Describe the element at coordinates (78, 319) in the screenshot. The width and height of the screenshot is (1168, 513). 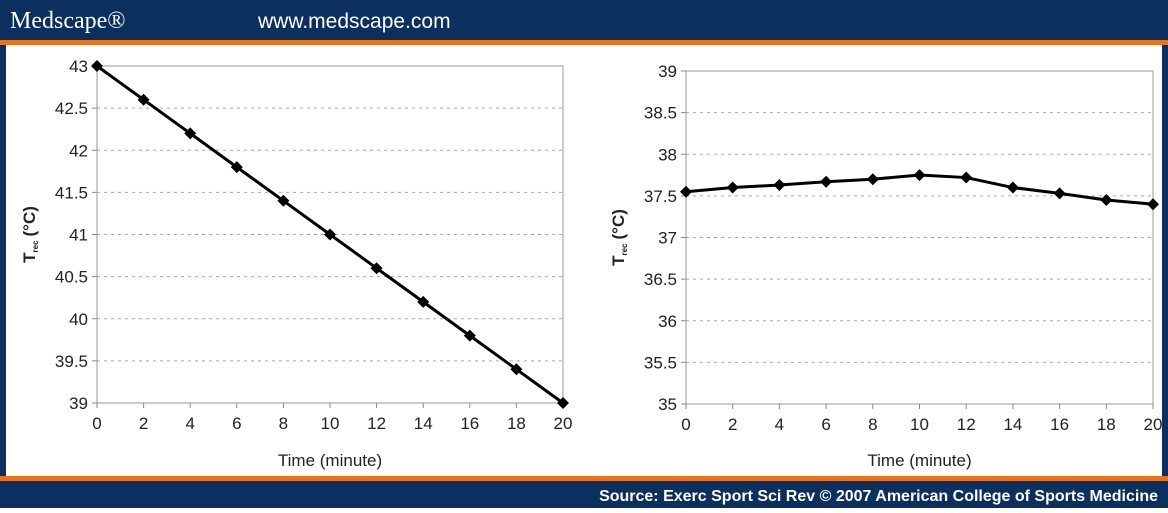
I see `y-tick-label: 40` at that location.